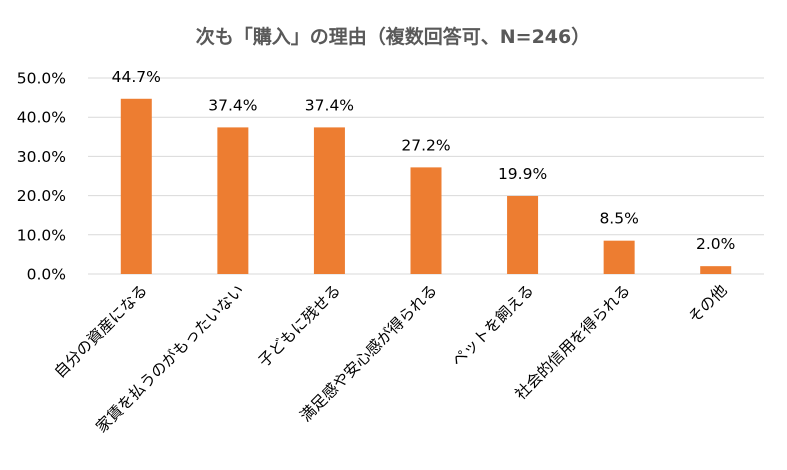 This screenshot has width=787, height=470. Describe the element at coordinates (492, 325) in the screenshot. I see `x-tick-label: ペットを飼える` at that location.